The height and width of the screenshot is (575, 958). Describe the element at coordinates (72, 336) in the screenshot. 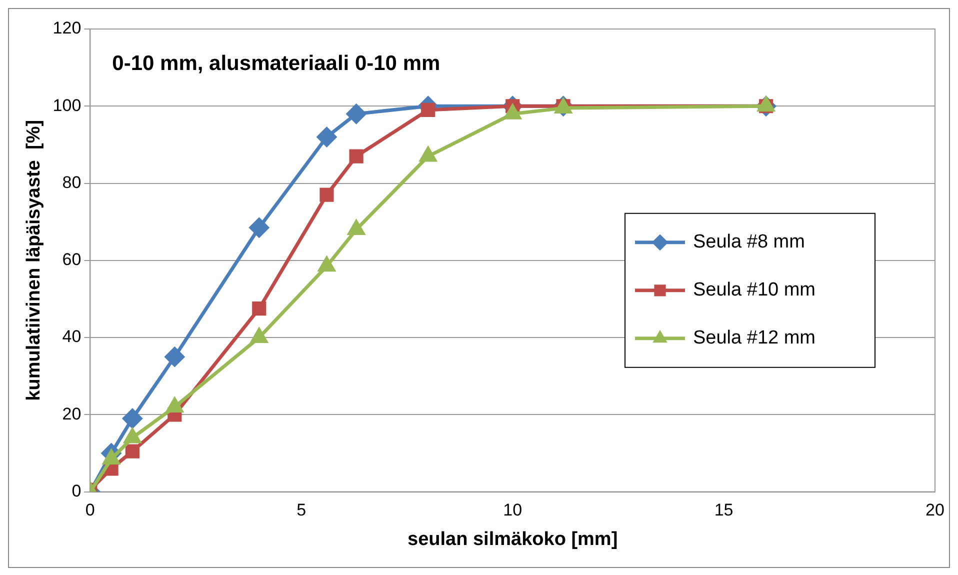

I see `y-tick-label: 40` at that location.